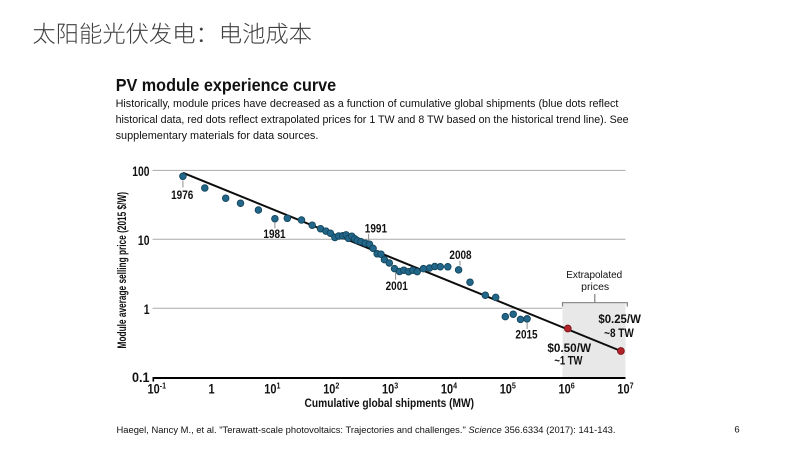 This screenshot has width=800, height=450. I want to click on svg-text:Module average selling price (: Module average selling price (2015 $/W), so click(123, 270).